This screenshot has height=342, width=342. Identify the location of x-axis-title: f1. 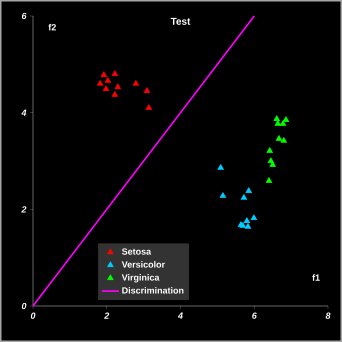
(316, 277).